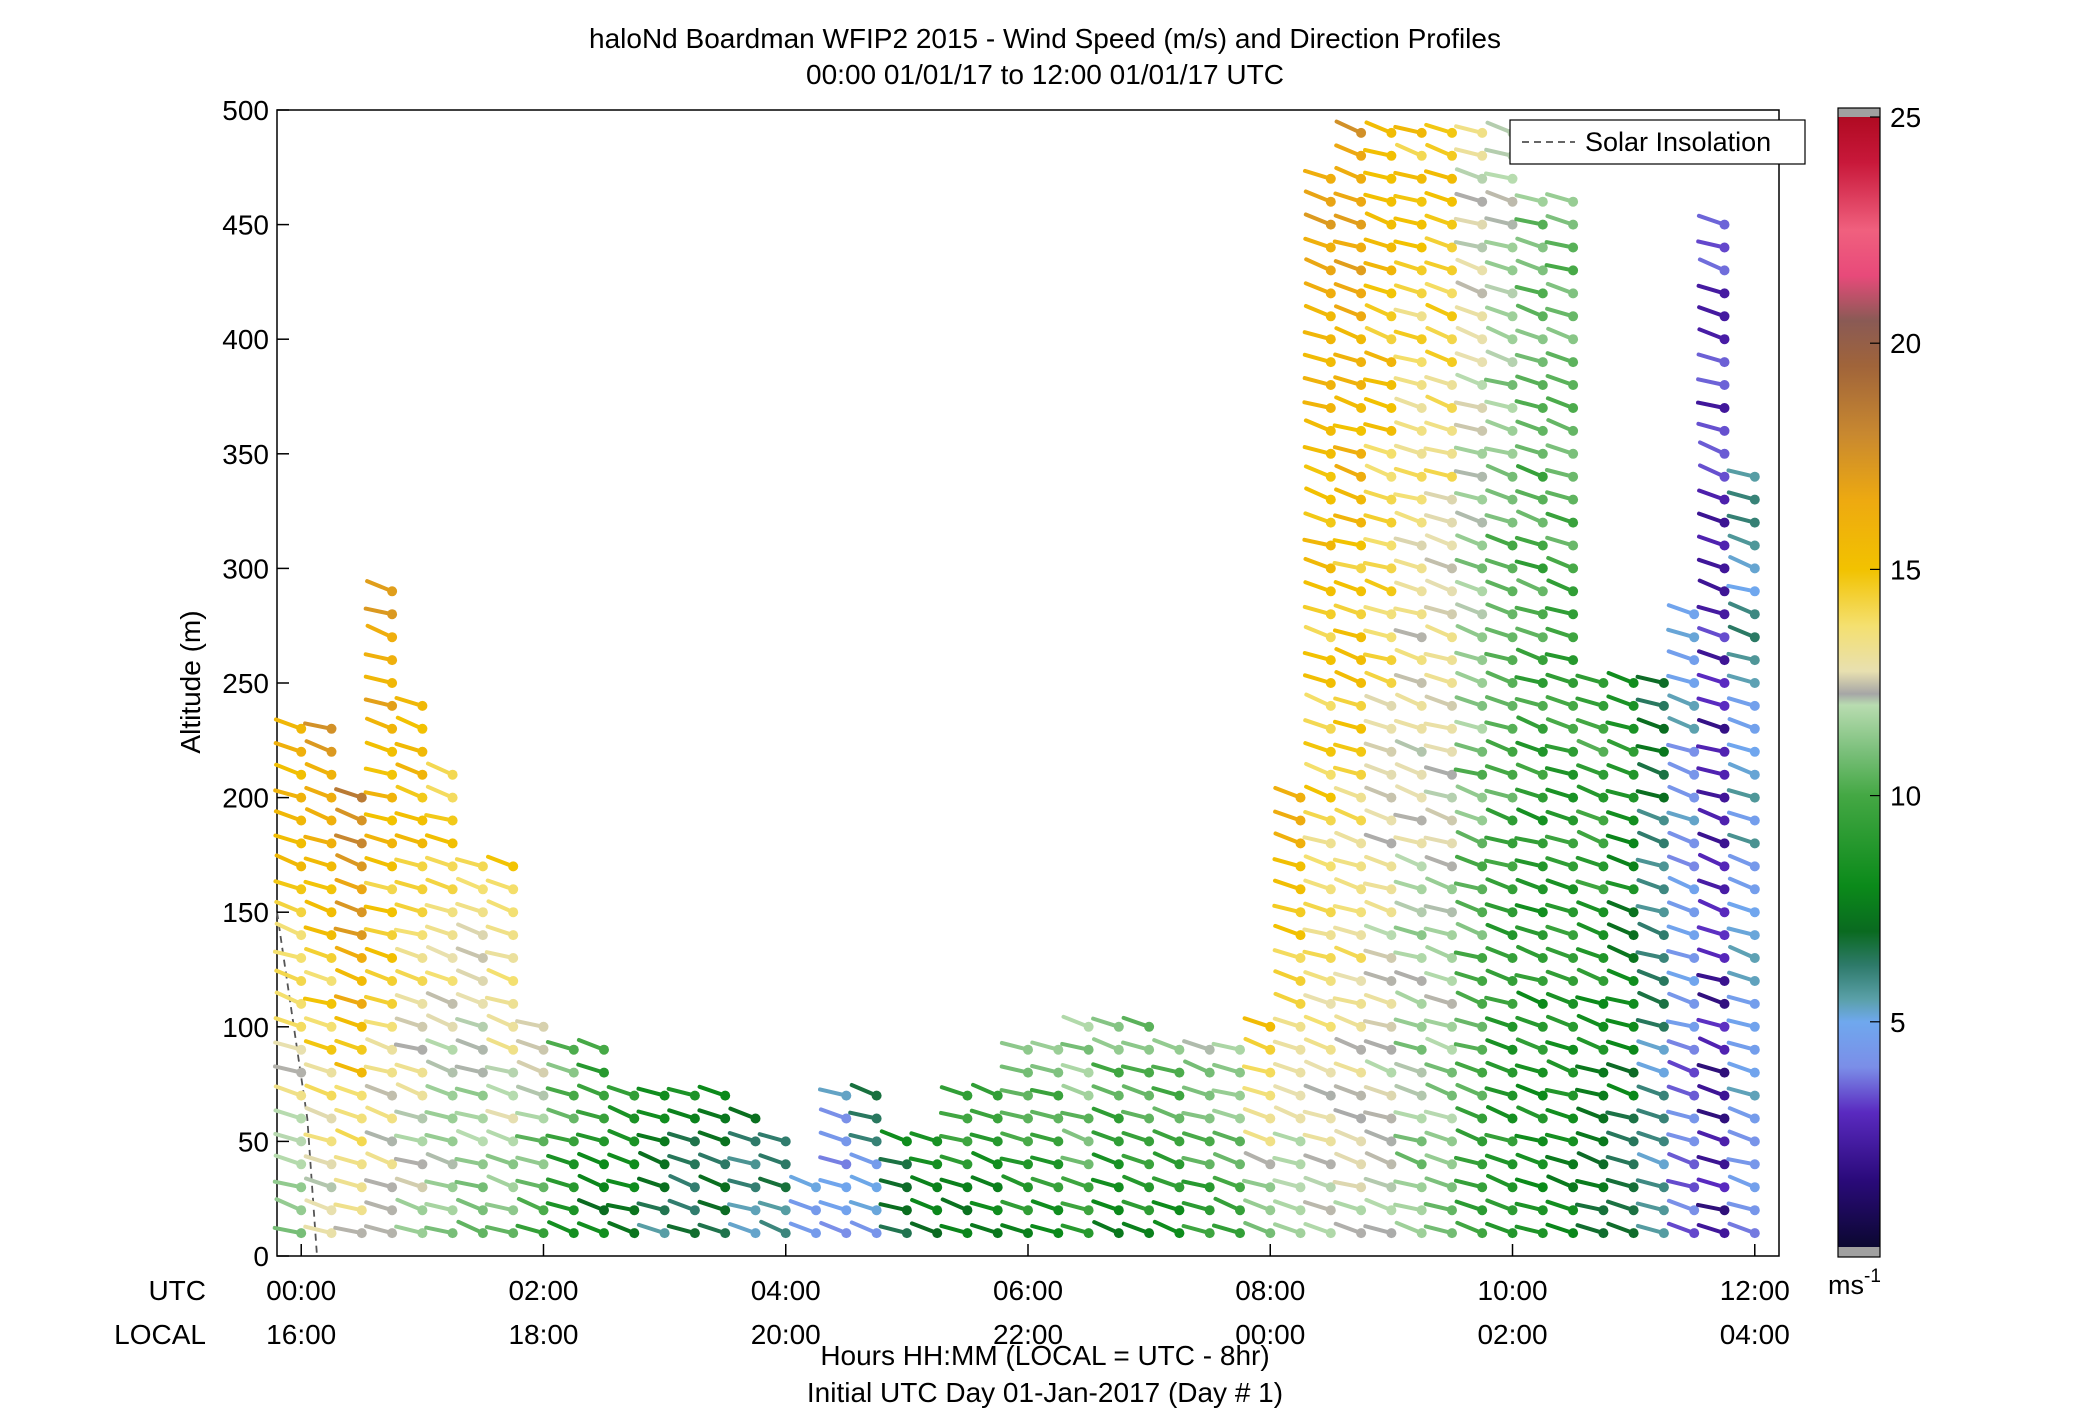 Image resolution: width=2098 pixels, height=1425 pixels. Describe the element at coordinates (1905, 343) in the screenshot. I see `colorbar-tick-label: 20` at that location.